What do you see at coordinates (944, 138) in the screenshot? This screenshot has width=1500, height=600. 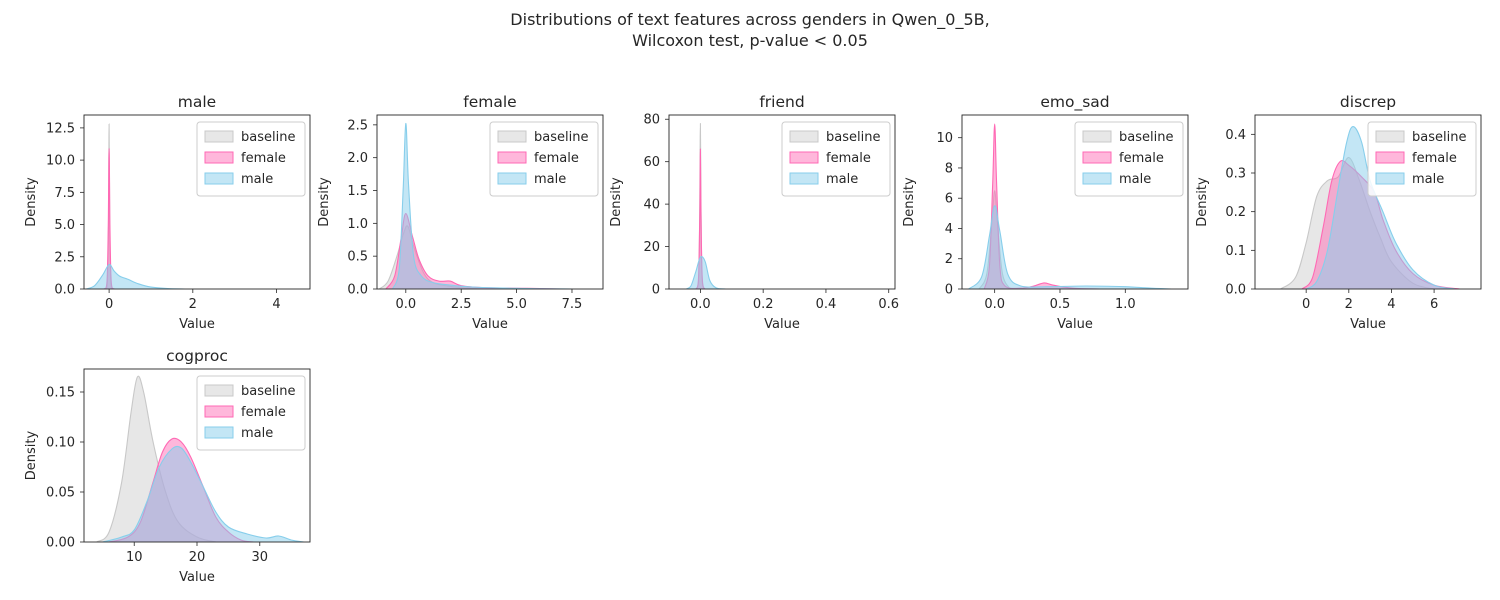 I see `y-tick-label: 10` at bounding box center [944, 138].